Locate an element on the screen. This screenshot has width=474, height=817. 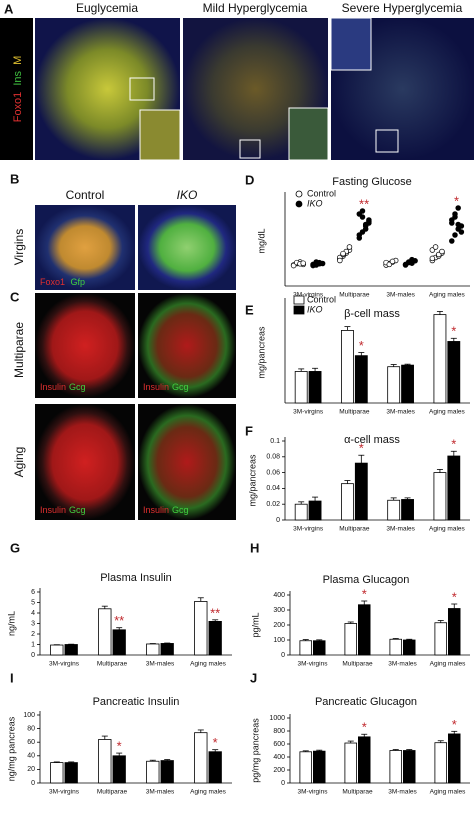
chart-title: Pancreatic Insulin is located at coordinates (136, 702).